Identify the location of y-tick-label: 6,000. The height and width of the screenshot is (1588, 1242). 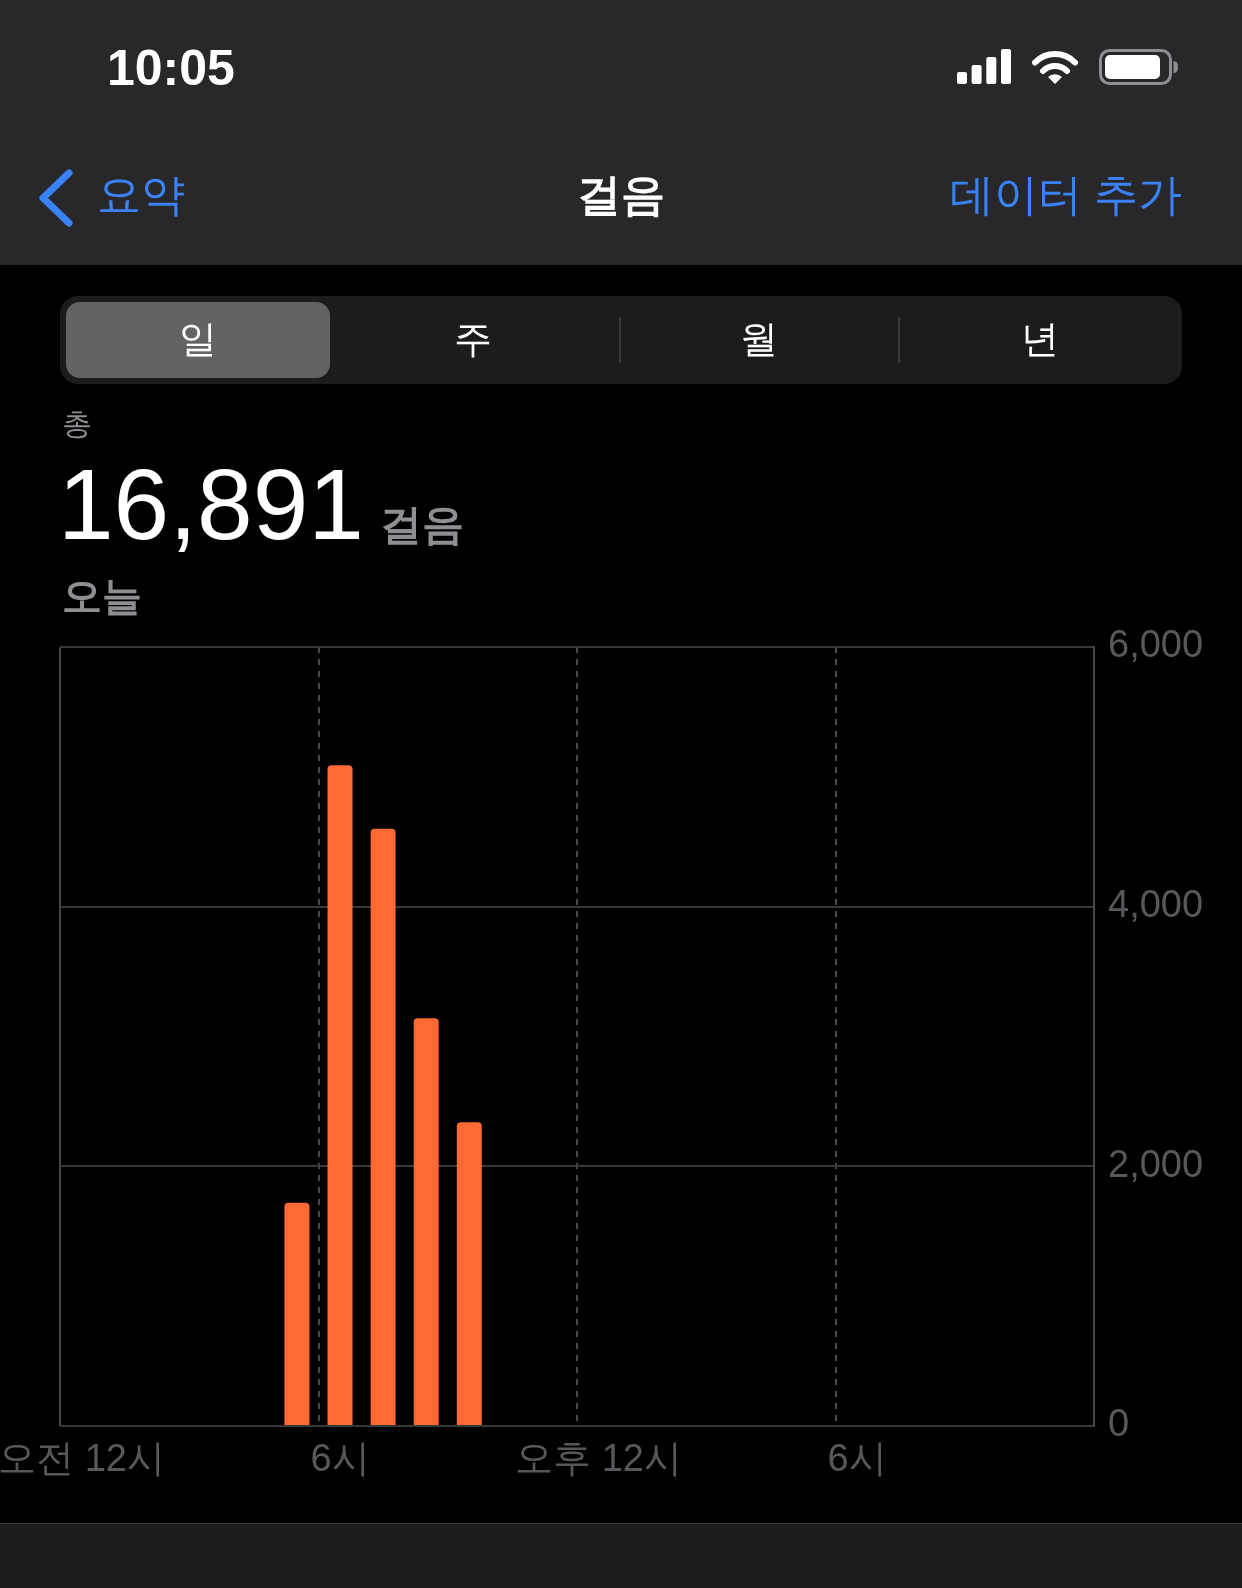
(1156, 644).